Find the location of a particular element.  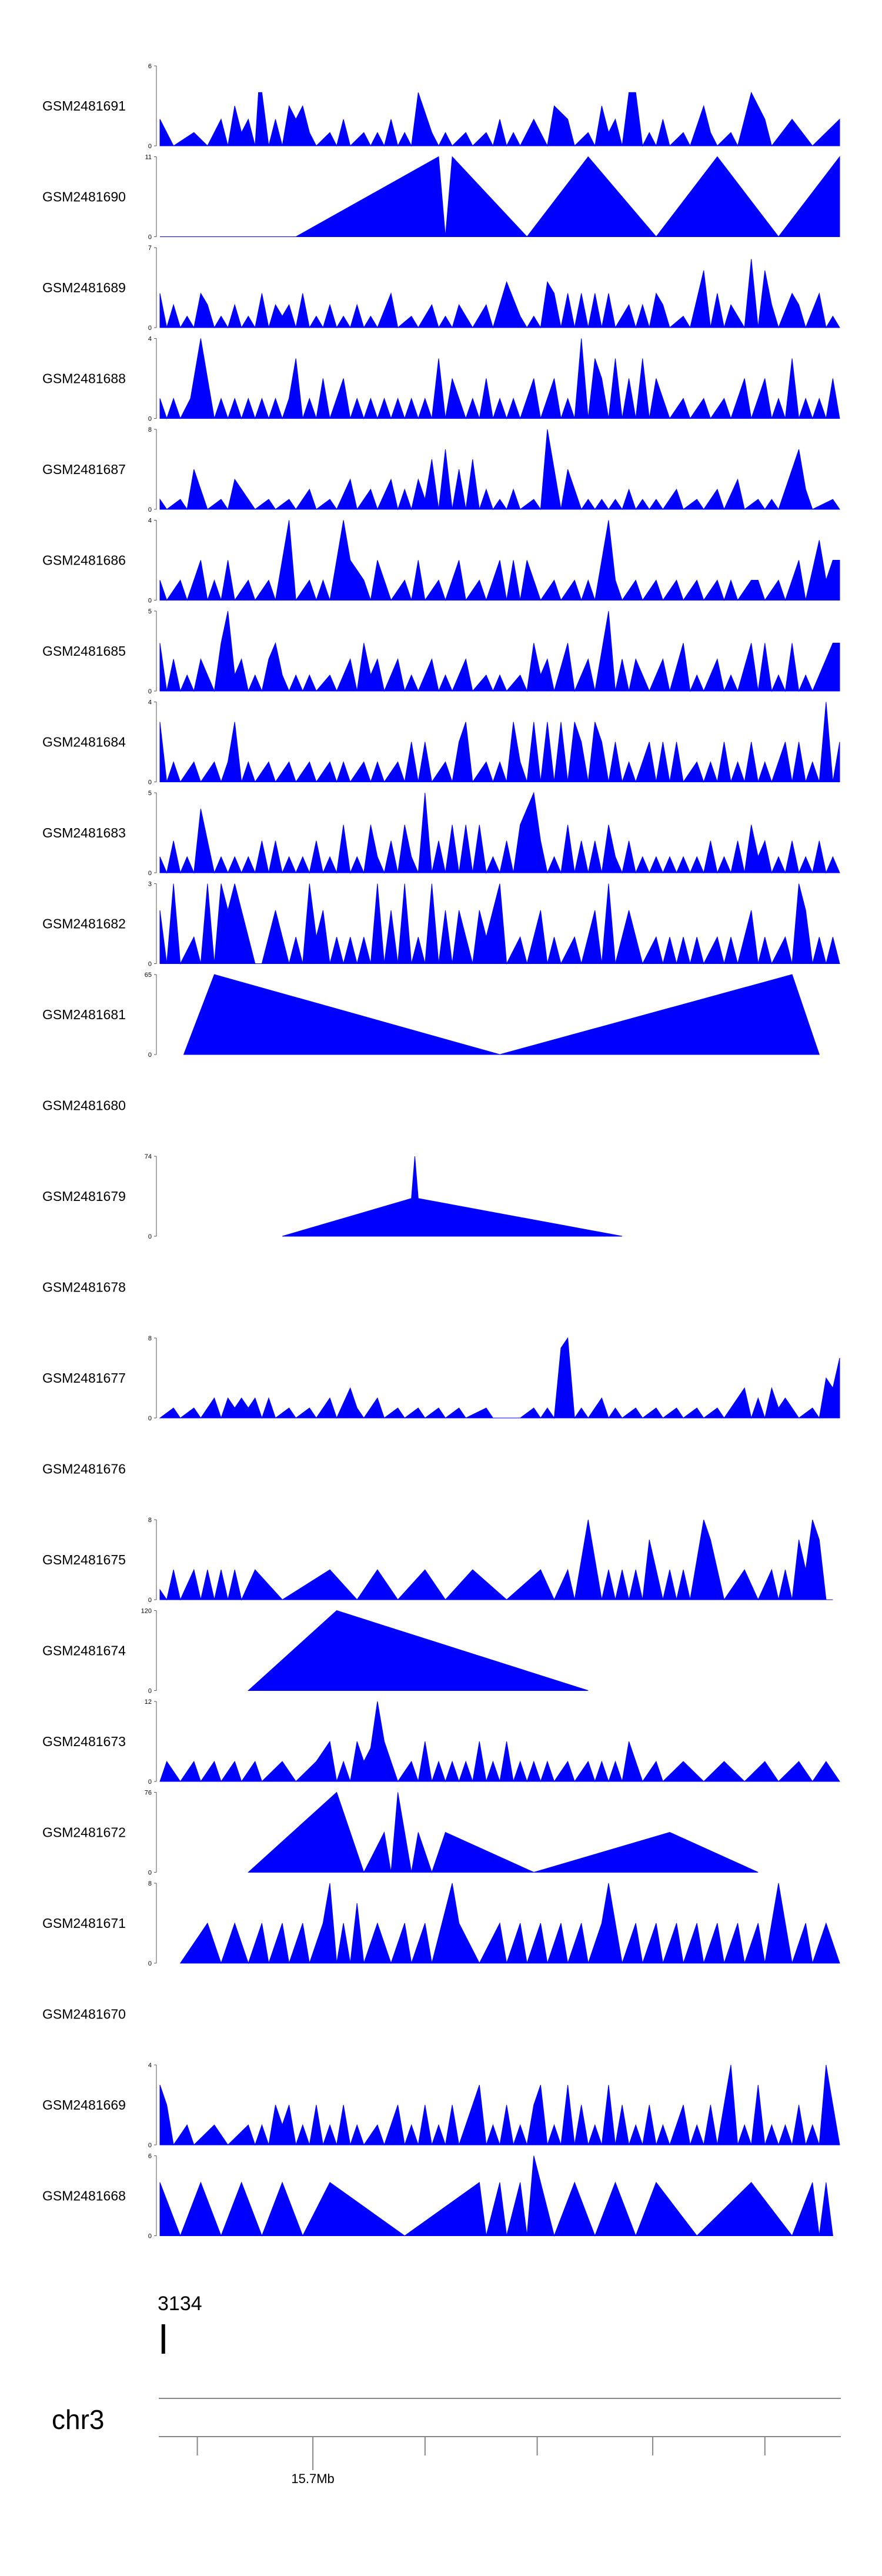

track-ymax-label: 11 is located at coordinates (148, 157).